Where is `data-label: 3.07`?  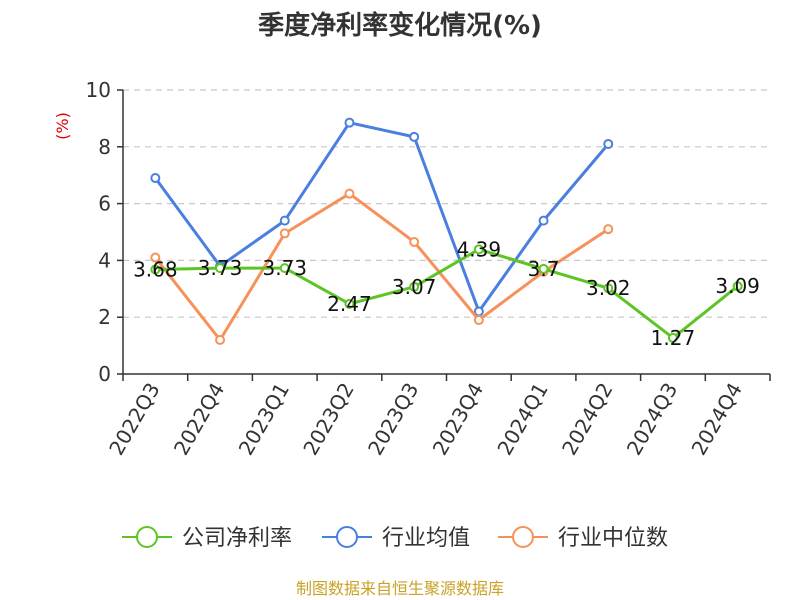 data-label: 3.07 is located at coordinates (414, 287).